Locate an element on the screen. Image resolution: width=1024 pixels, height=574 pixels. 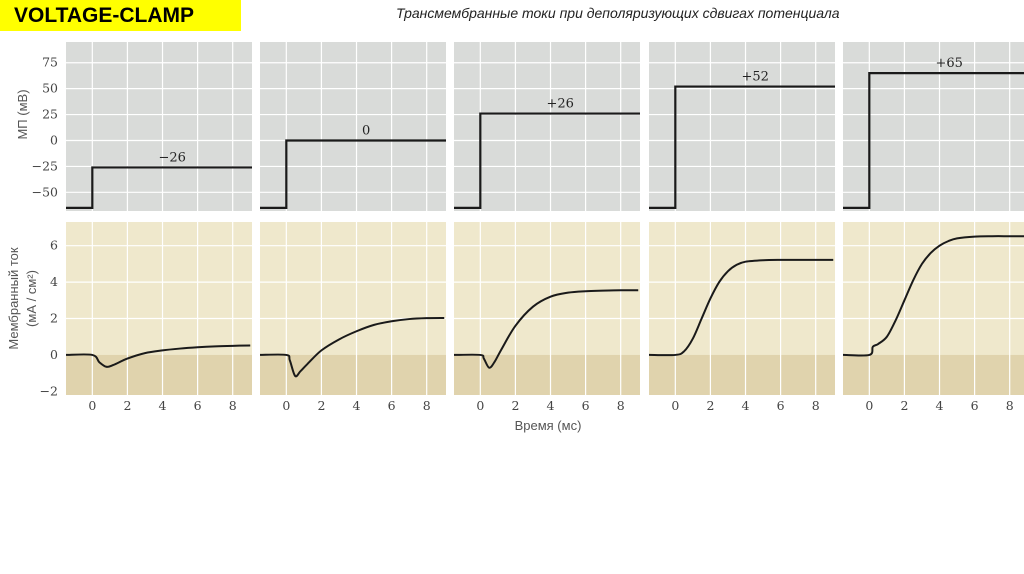
voltage-y-tick-label: 0 is located at coordinates (54, 139).